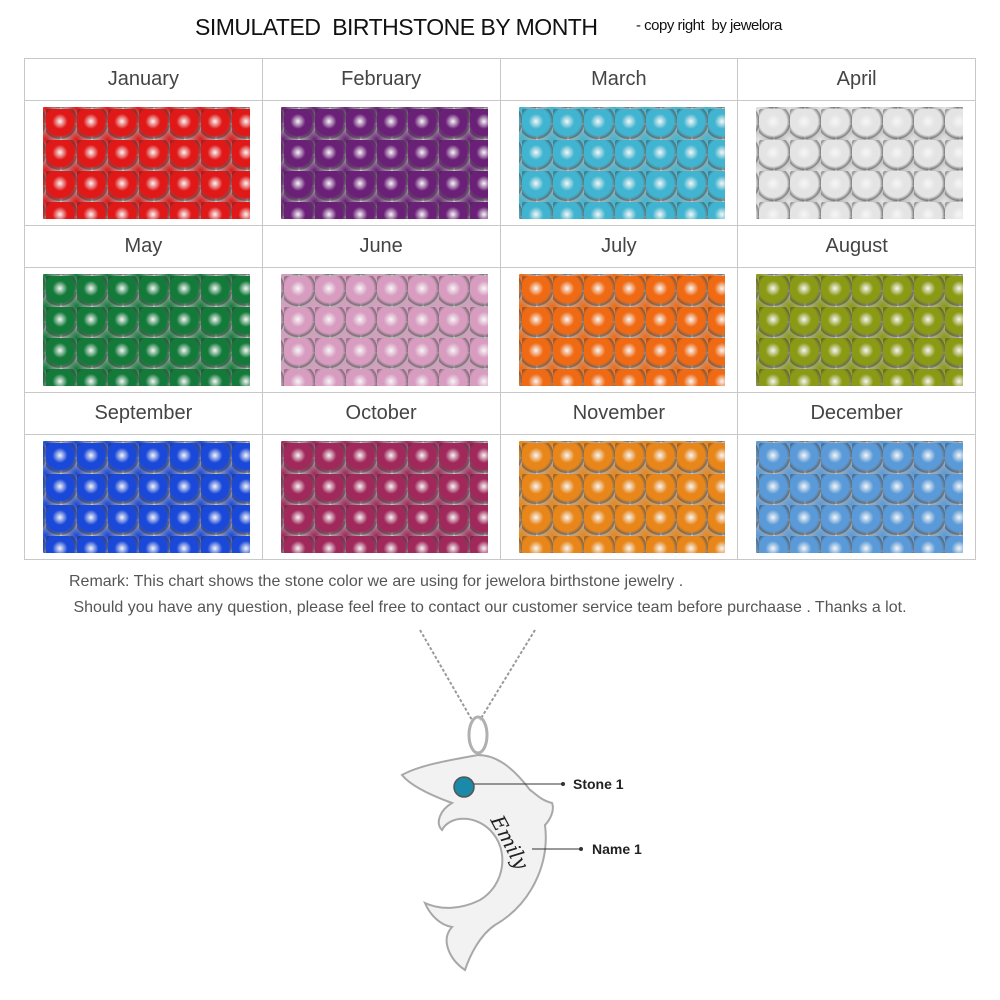 The width and height of the screenshot is (1000, 1000). I want to click on month-header-row: September October November December, so click(500, 413).